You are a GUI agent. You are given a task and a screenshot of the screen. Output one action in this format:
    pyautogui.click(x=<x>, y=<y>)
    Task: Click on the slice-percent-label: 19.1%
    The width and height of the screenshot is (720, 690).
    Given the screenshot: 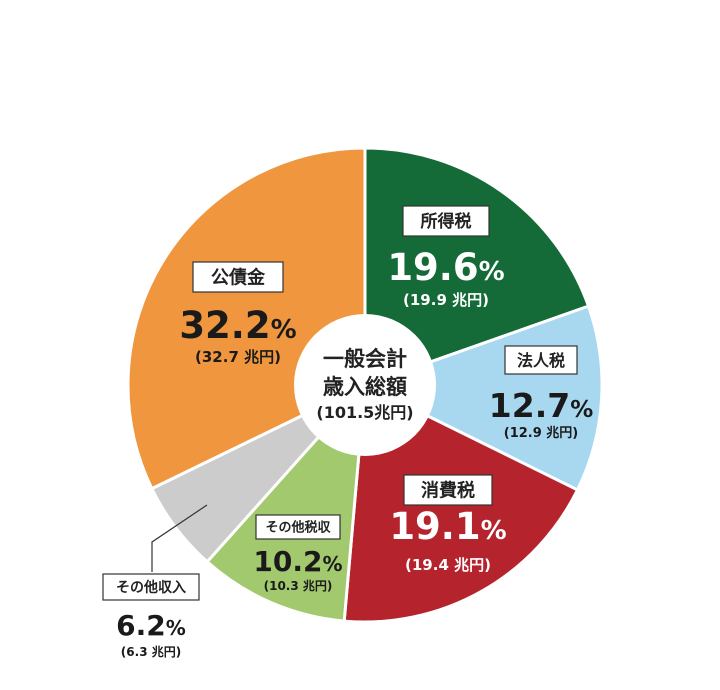 What is the action you would take?
    pyautogui.click(x=447, y=526)
    